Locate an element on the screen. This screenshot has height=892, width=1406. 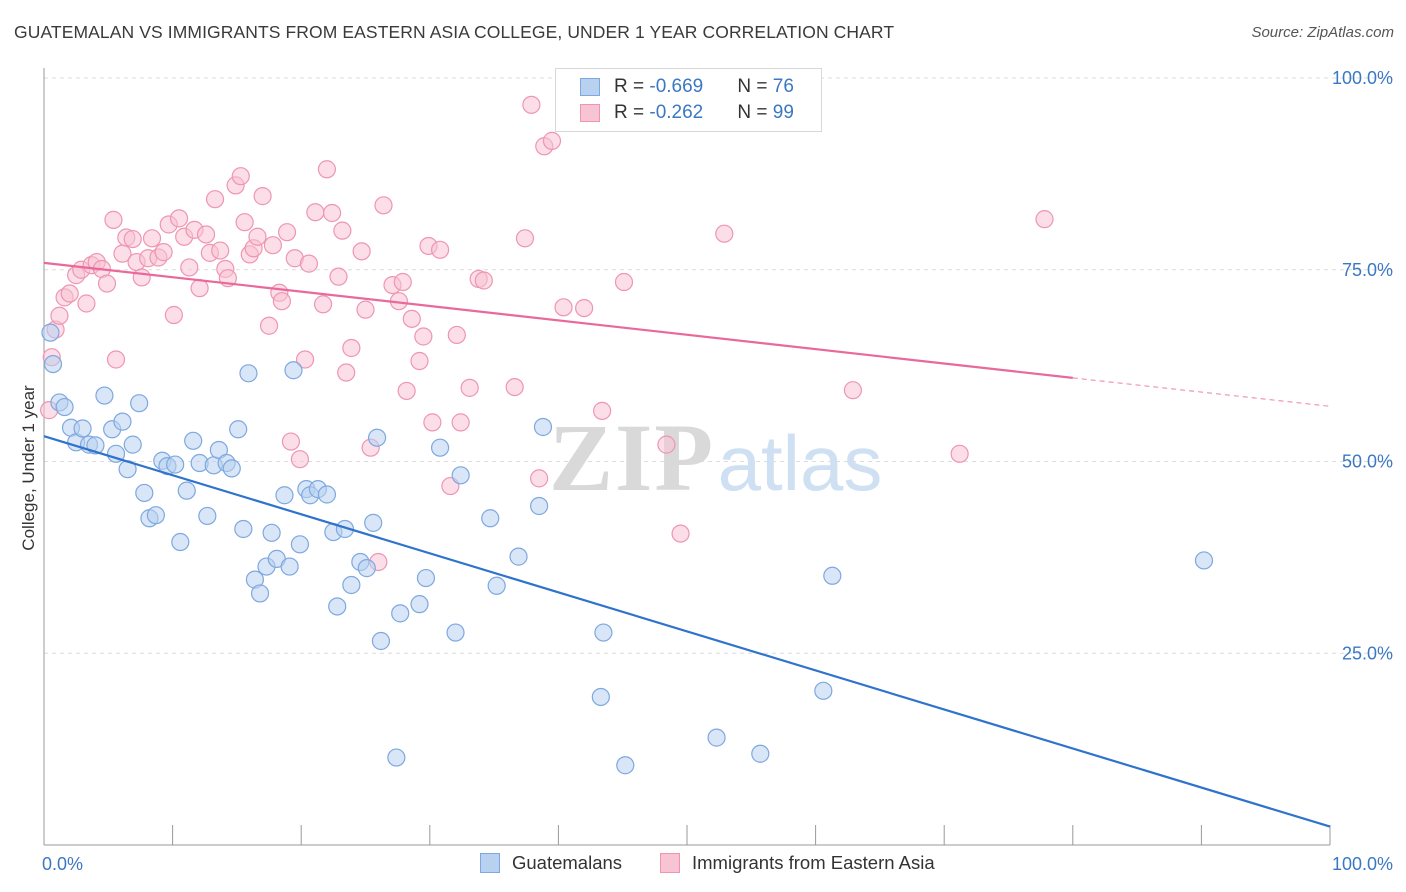
watermark-zip: ZIP is located at coordinates (632, 457).